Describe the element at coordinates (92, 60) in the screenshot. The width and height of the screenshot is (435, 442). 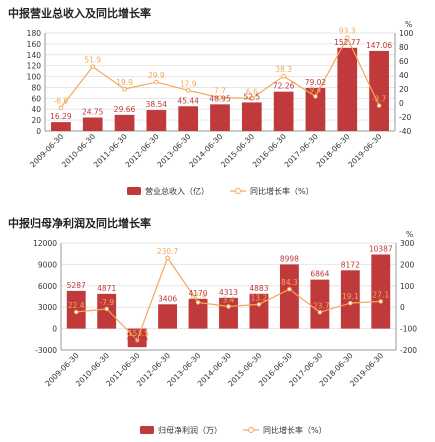
I see `revenue-growth-label: 51.9` at that location.